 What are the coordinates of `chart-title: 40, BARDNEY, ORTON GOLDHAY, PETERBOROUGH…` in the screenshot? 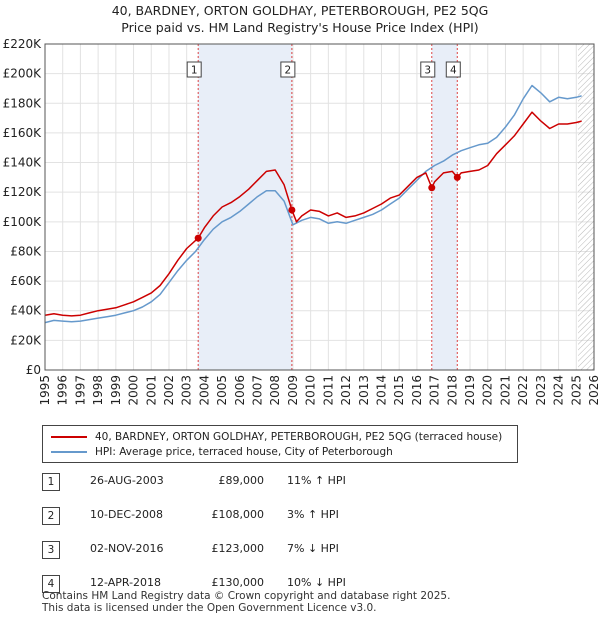 It's located at (300, 19).